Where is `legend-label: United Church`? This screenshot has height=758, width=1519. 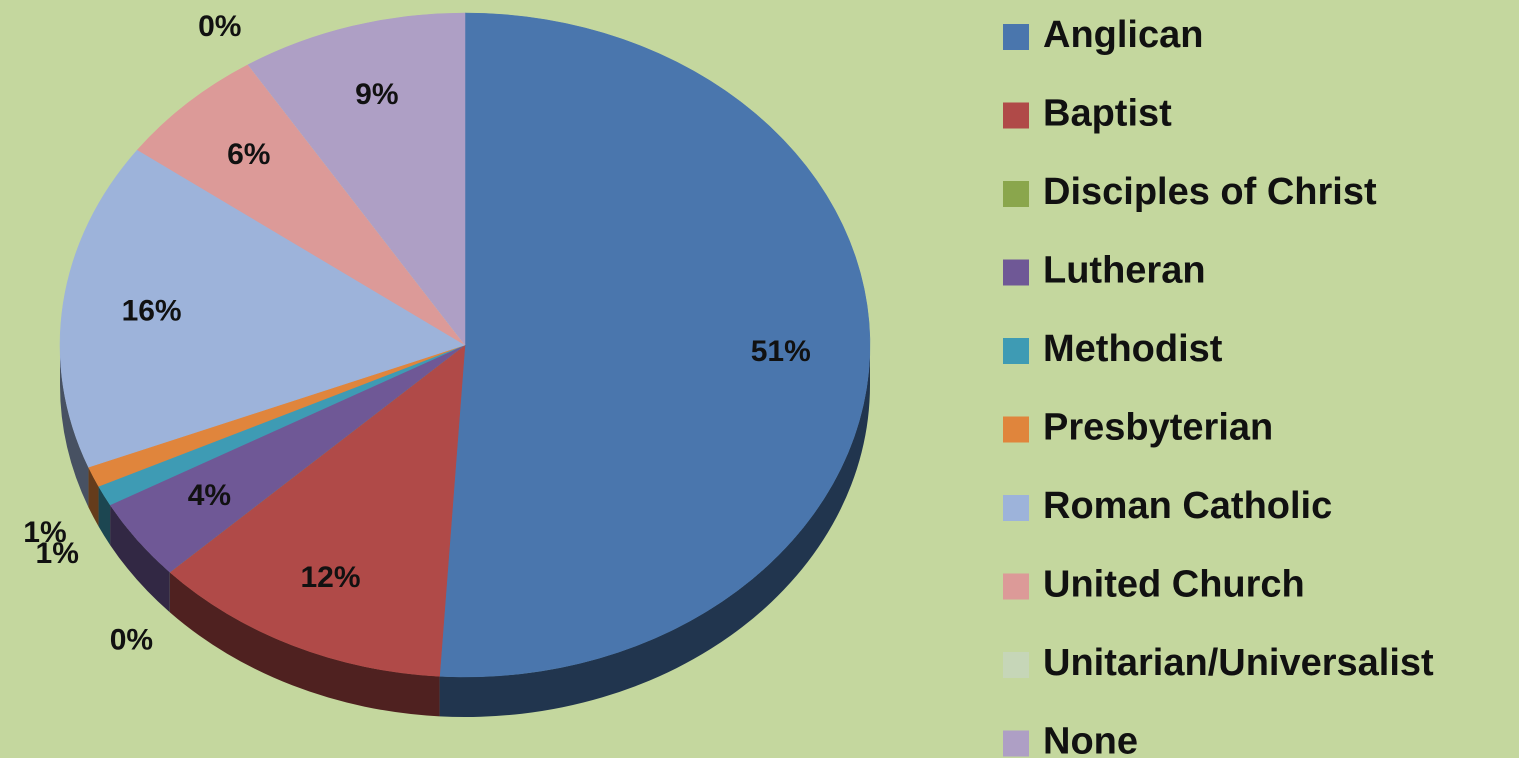
legend-label: United Church is located at coordinates (1174, 585).